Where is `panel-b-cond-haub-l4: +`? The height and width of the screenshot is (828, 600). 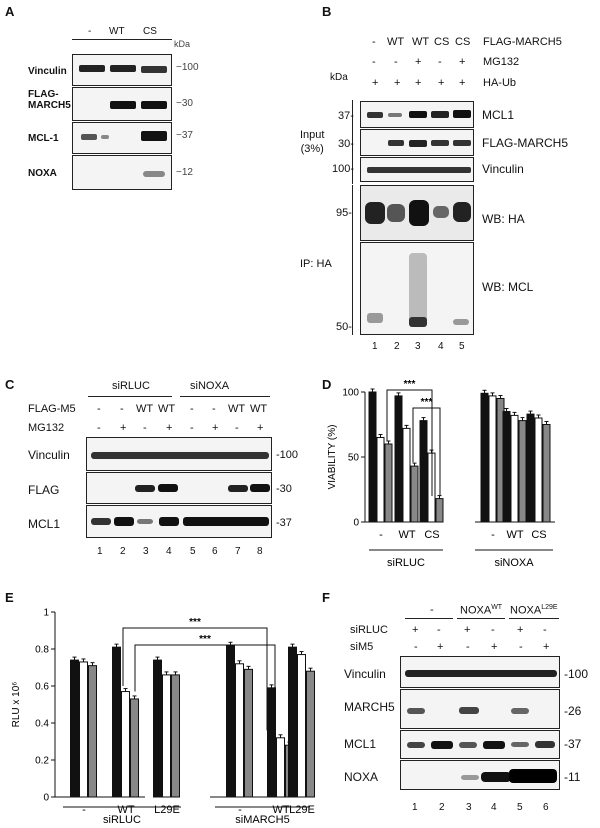 panel-b-cond-haub-l4: + is located at coordinates (441, 83).